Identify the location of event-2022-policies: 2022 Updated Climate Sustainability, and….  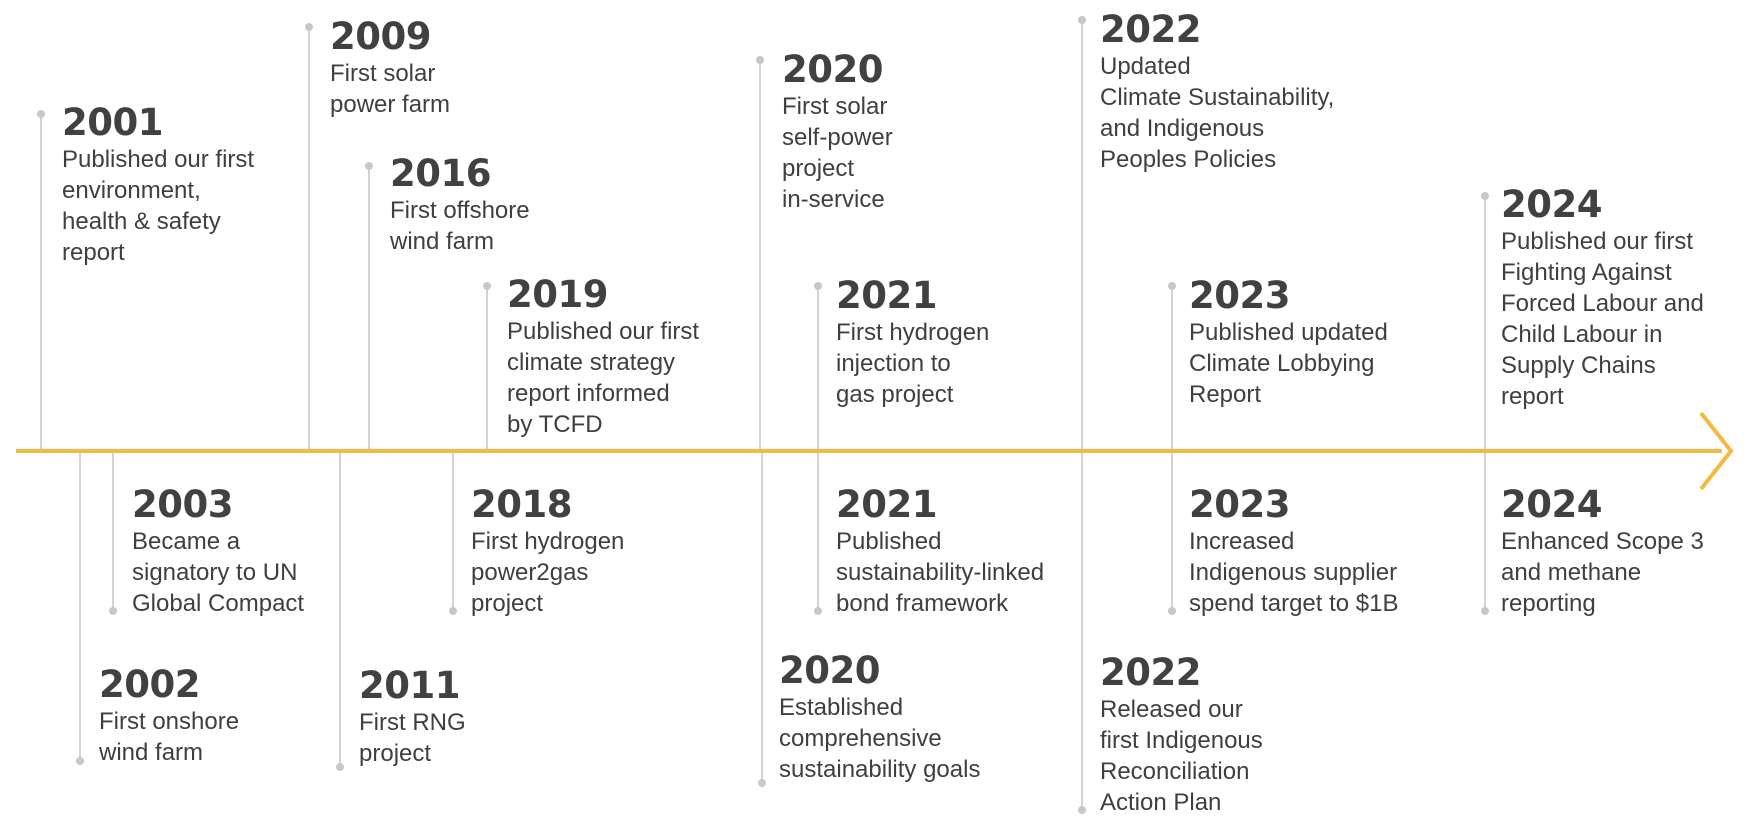
(1217, 92).